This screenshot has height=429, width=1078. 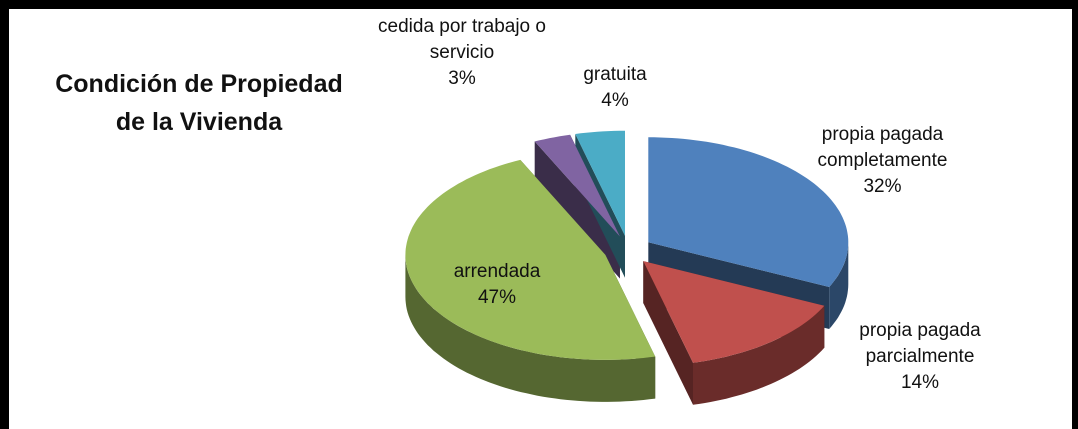 I want to click on category-label: propia pagada parcialmente, so click(x=920, y=343).